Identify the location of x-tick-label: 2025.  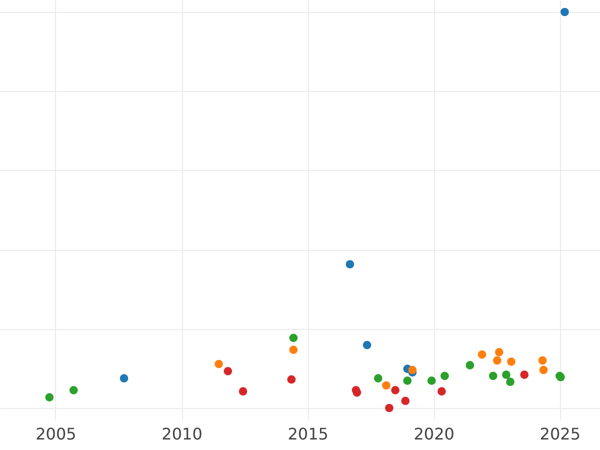
(560, 434).